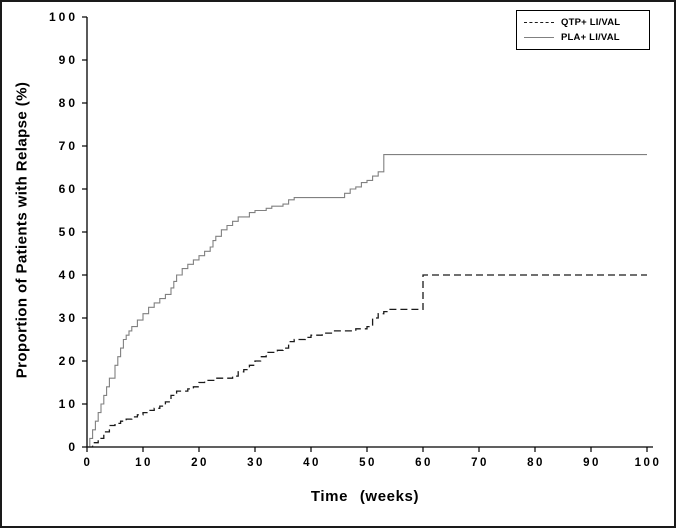 The width and height of the screenshot is (676, 528). Describe the element at coordinates (424, 463) in the screenshot. I see `x-tick-label: 60` at that location.